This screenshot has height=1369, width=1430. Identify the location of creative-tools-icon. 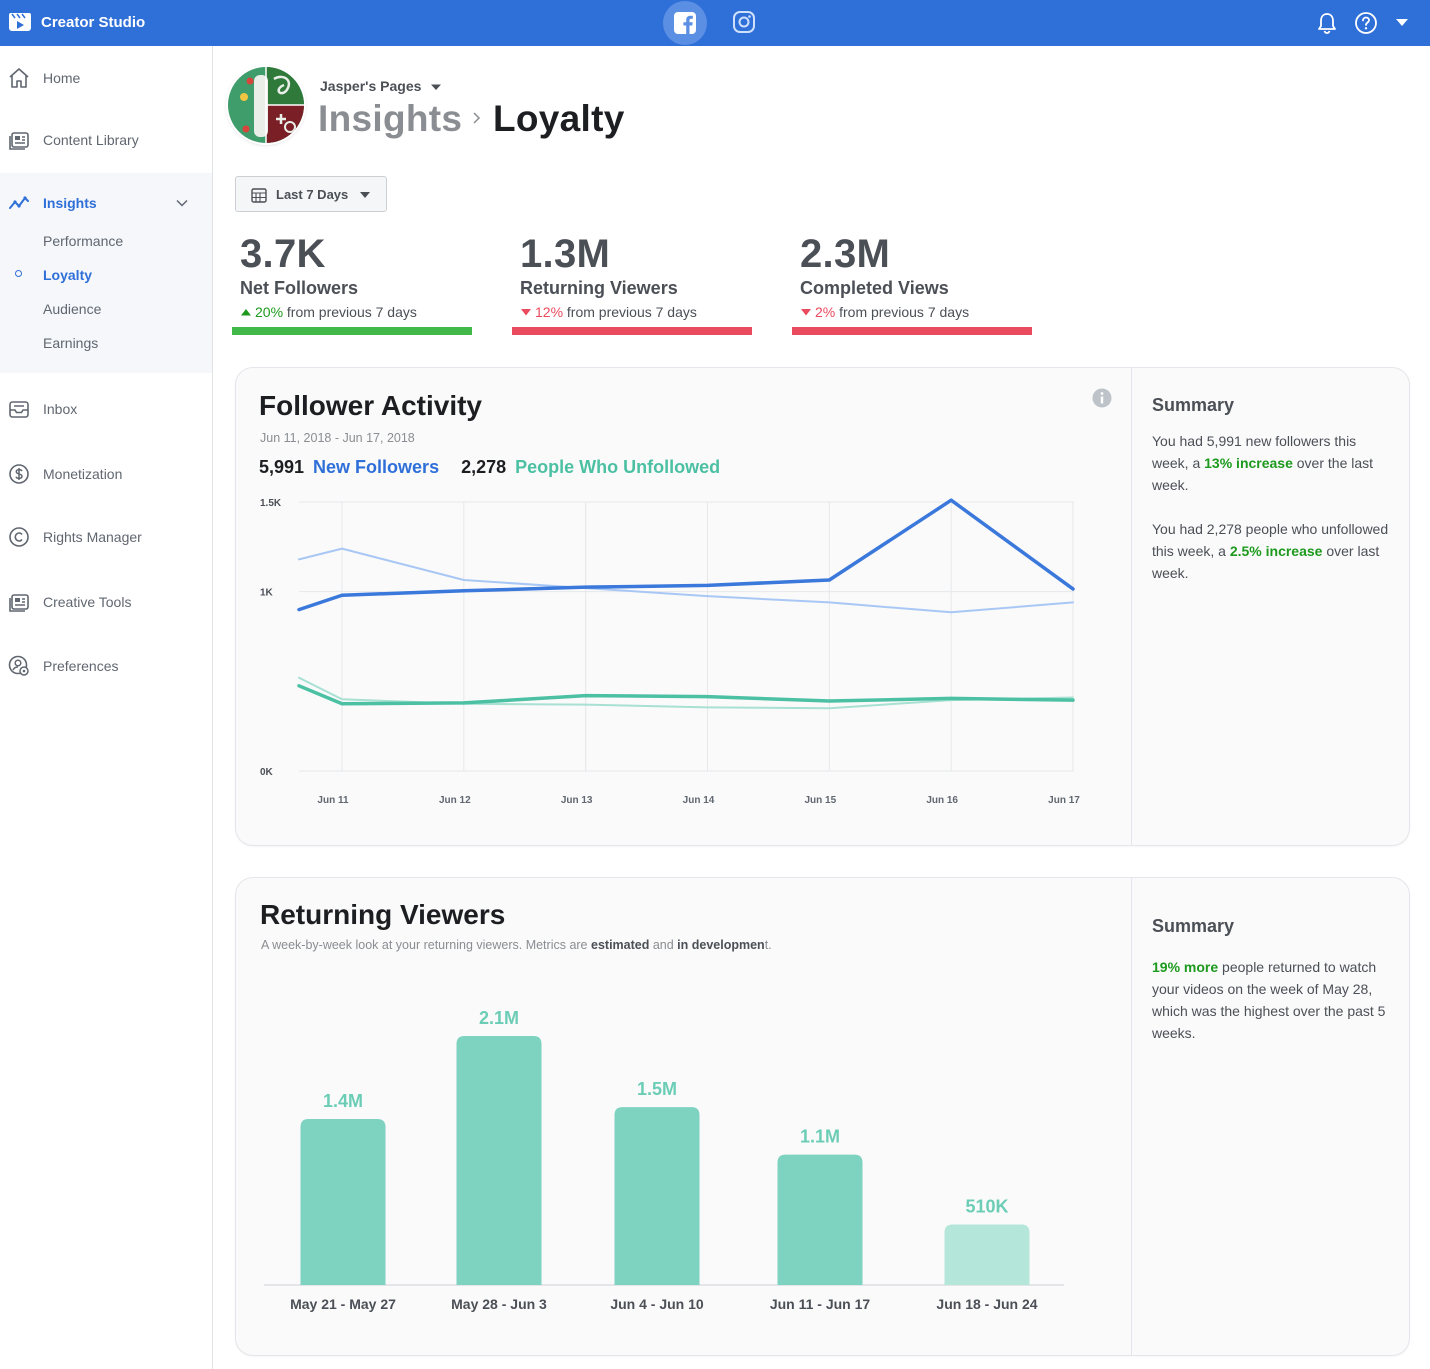
(19, 603).